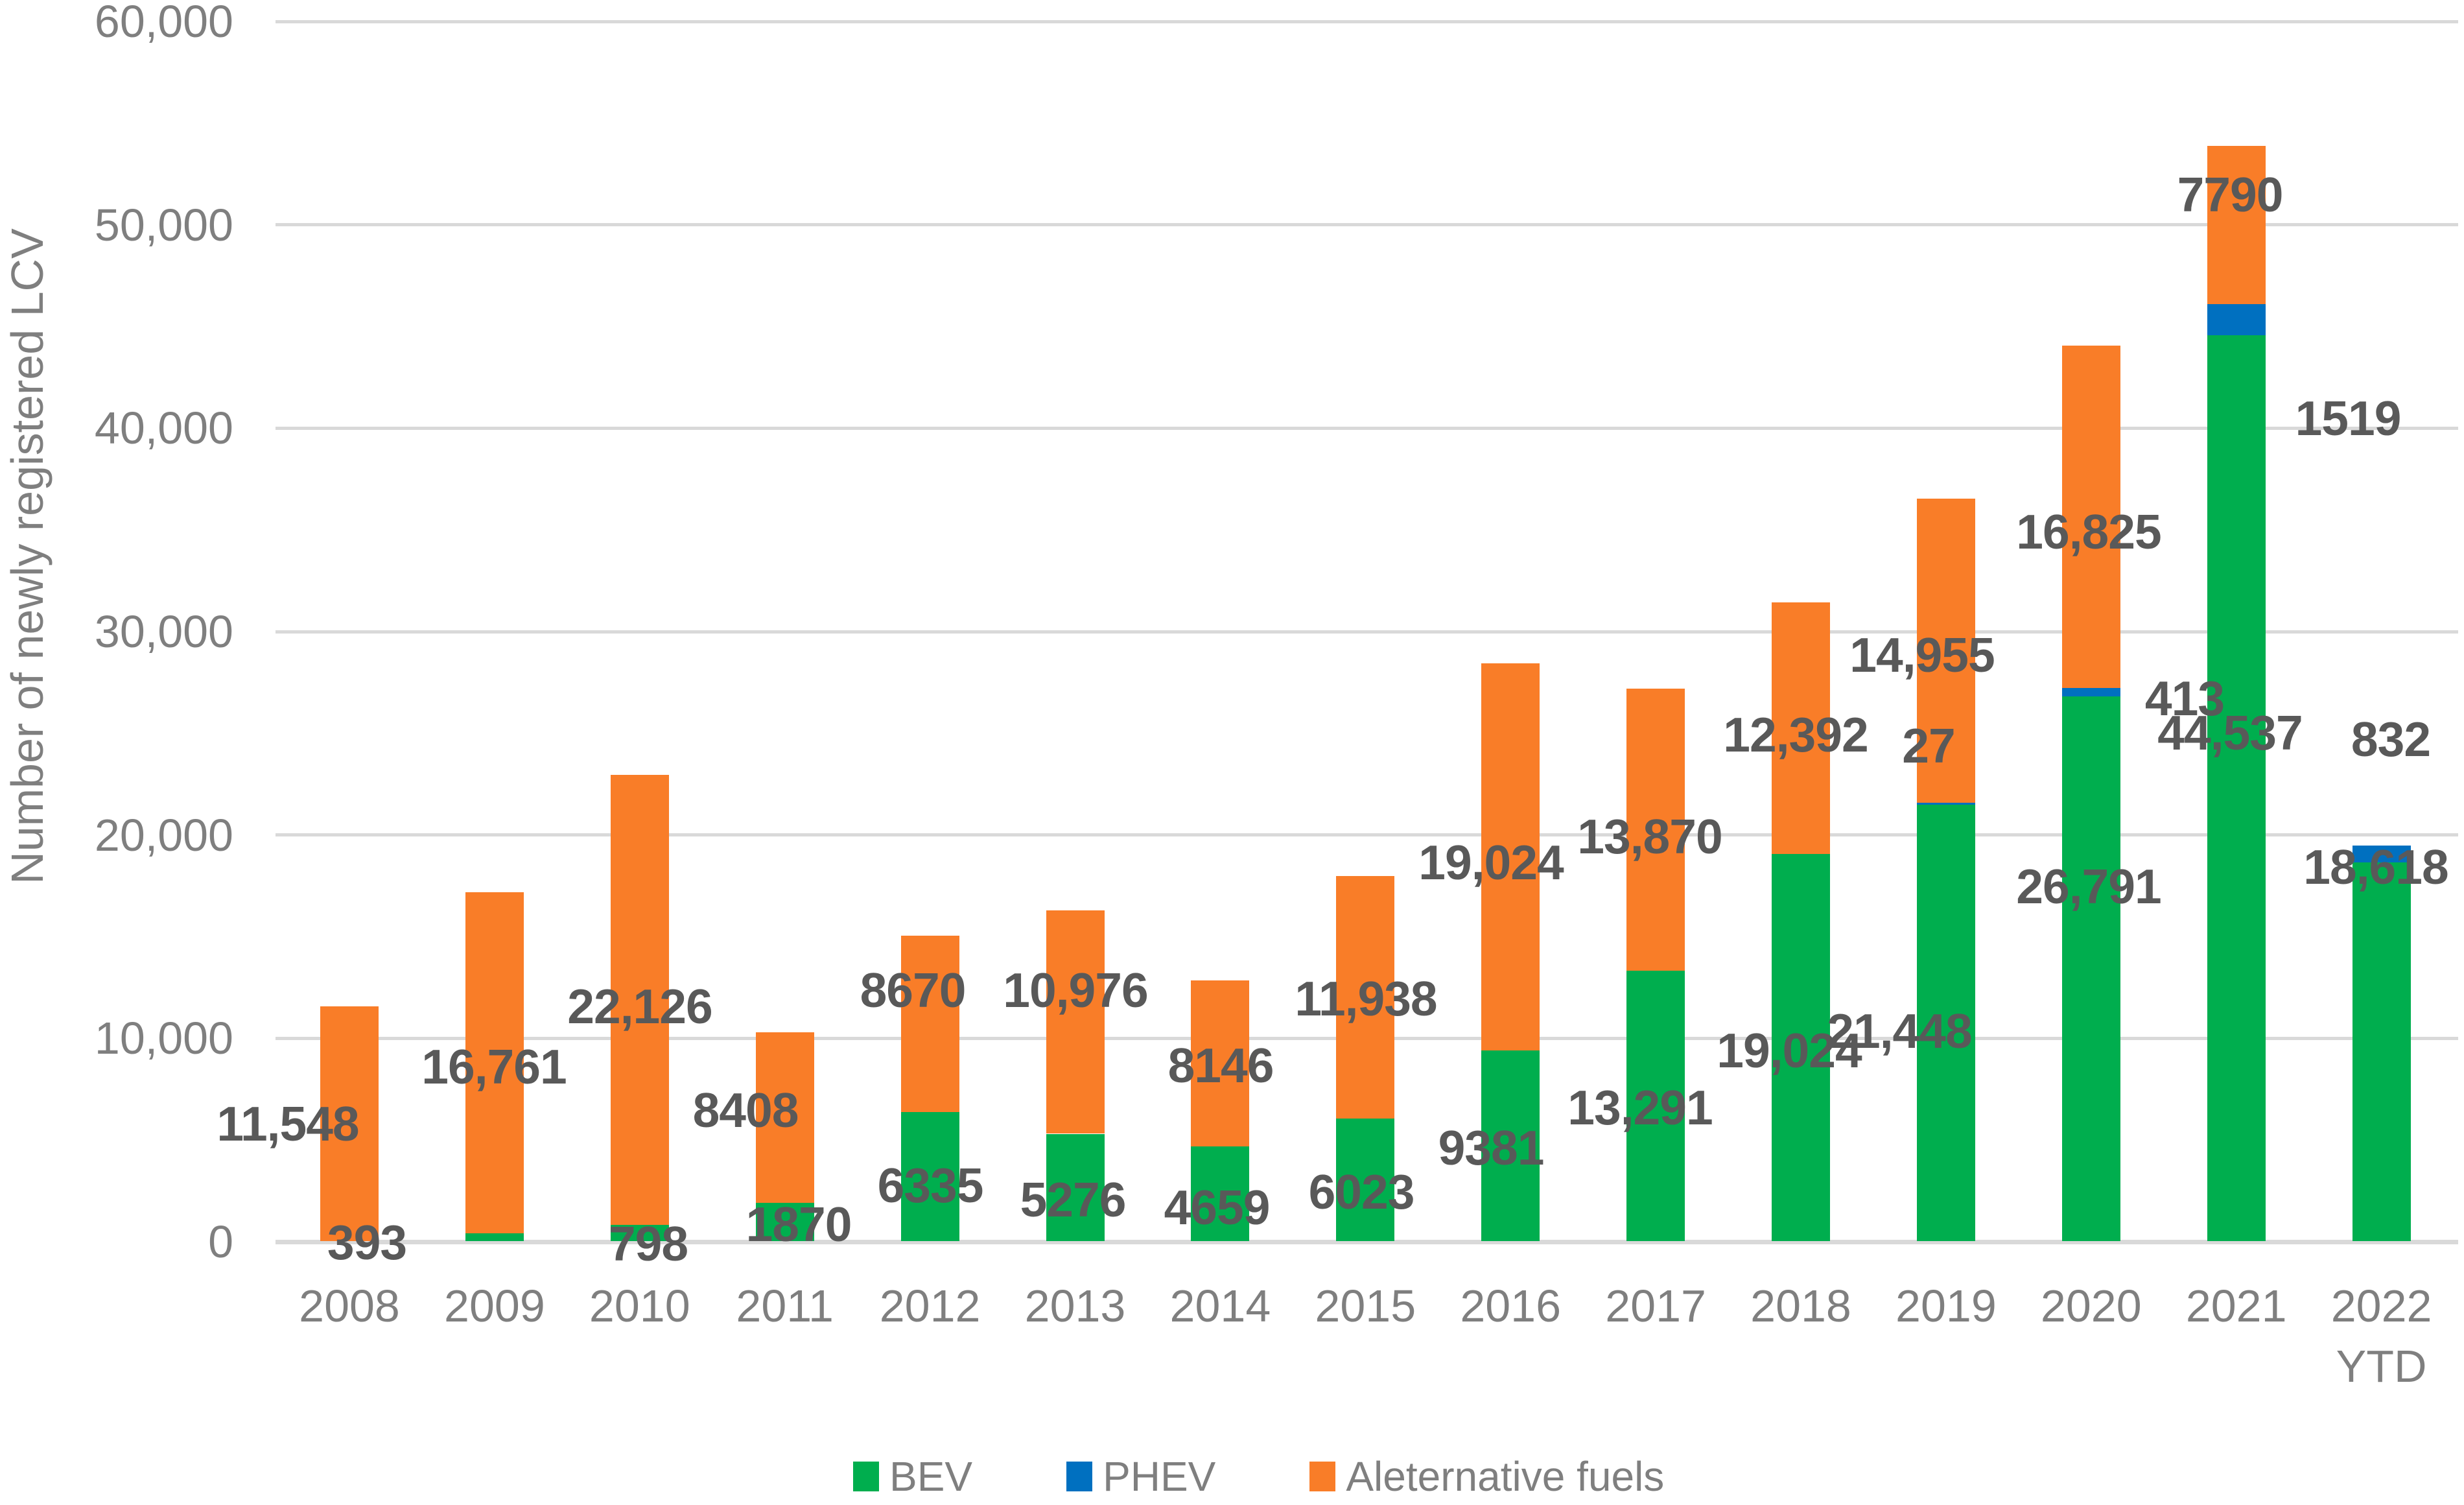 The width and height of the screenshot is (2464, 1505). What do you see at coordinates (639, 1007) in the screenshot?
I see `data-label-aleternative-2010: 22,126` at bounding box center [639, 1007].